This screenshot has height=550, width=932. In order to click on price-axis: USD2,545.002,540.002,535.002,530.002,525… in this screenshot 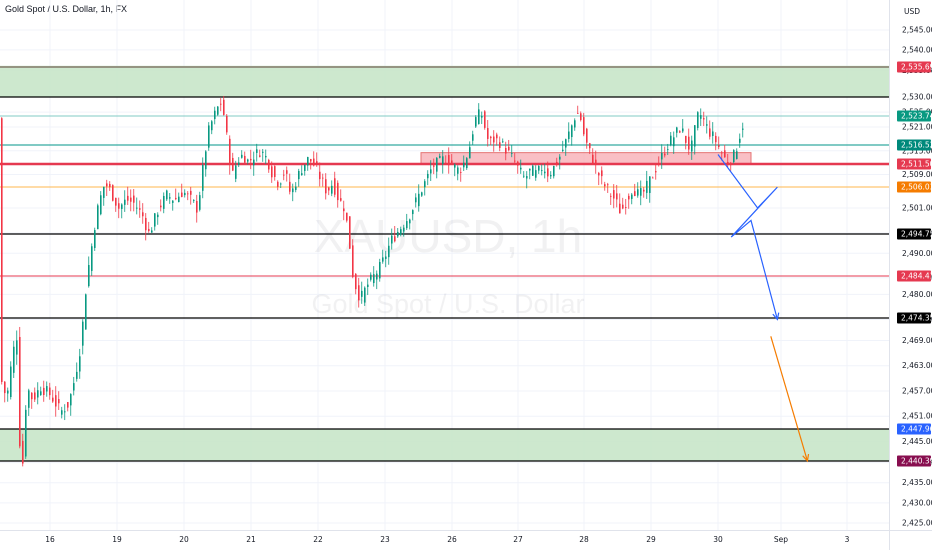, I will do `click(910, 275)`.